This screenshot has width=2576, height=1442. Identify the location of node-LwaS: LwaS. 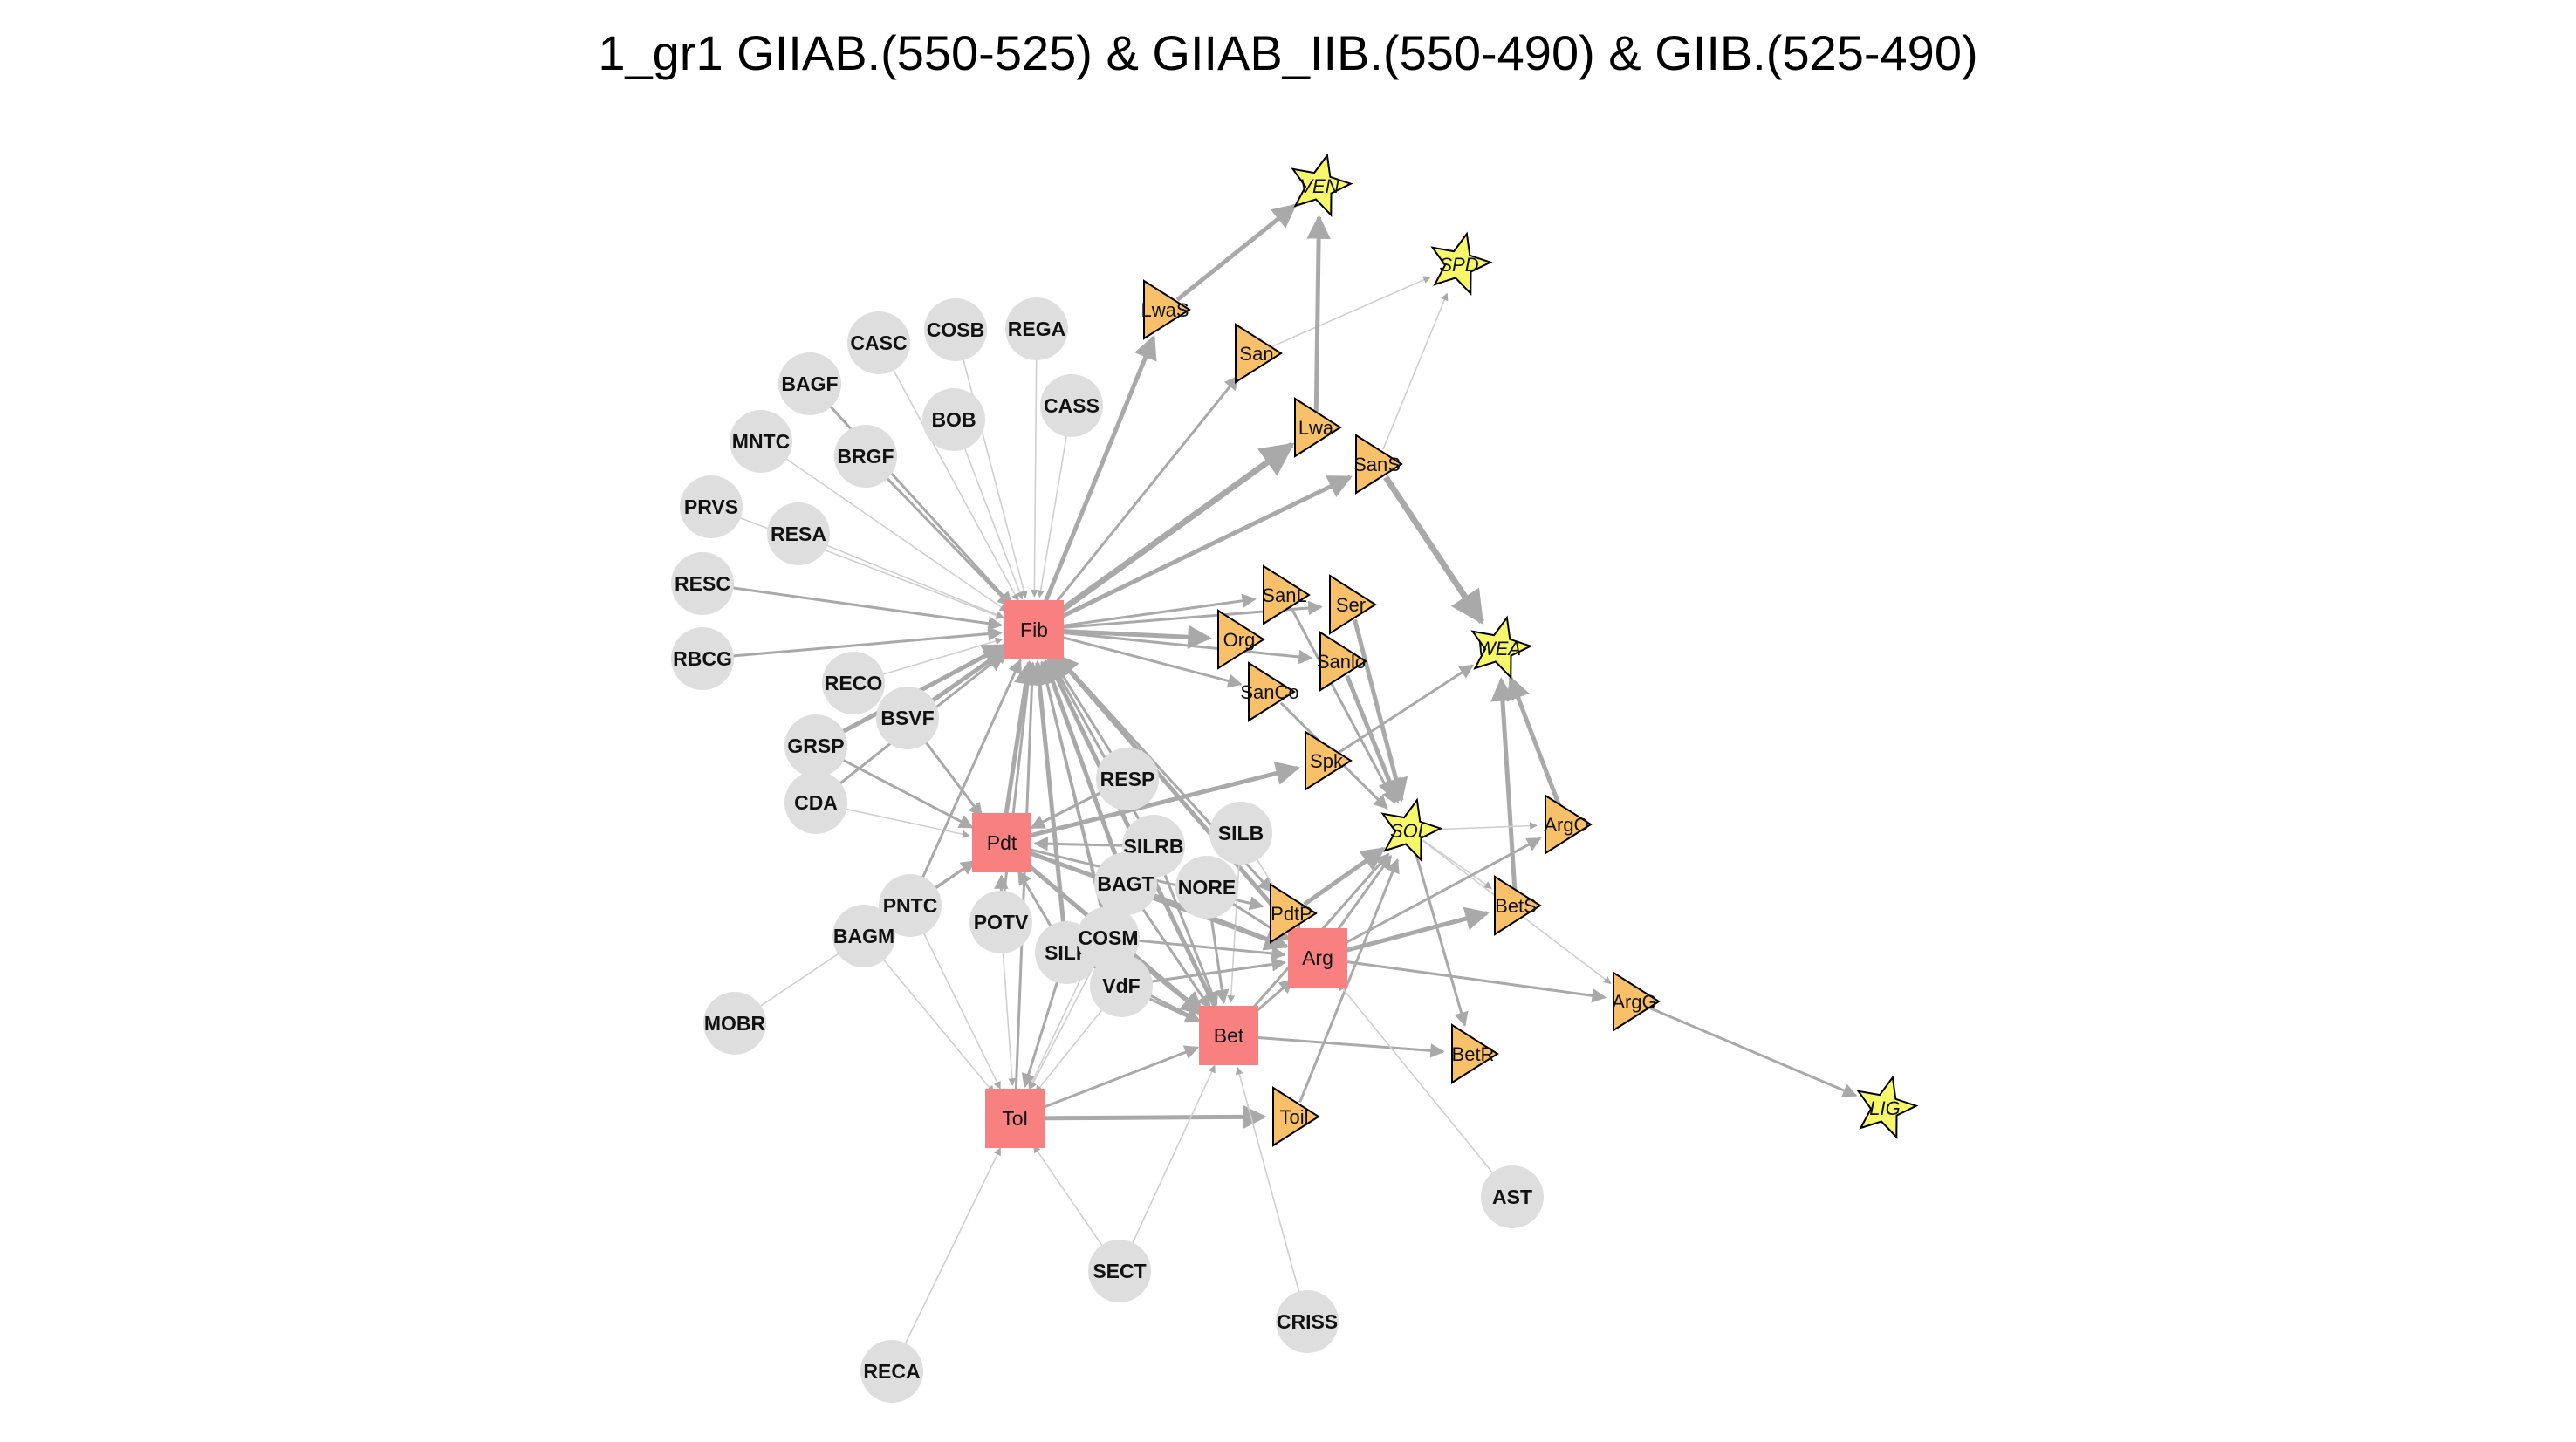
(1166, 309).